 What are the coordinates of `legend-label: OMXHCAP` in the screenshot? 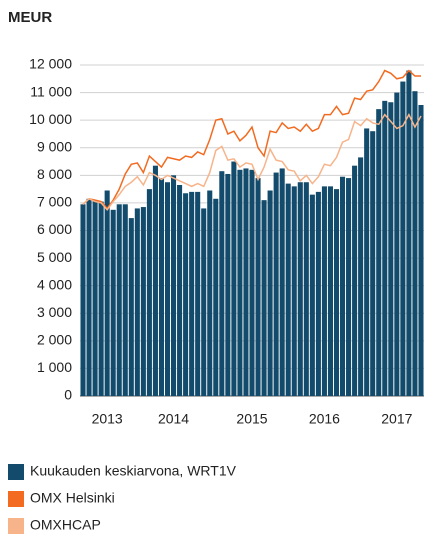 It's located at (65, 525).